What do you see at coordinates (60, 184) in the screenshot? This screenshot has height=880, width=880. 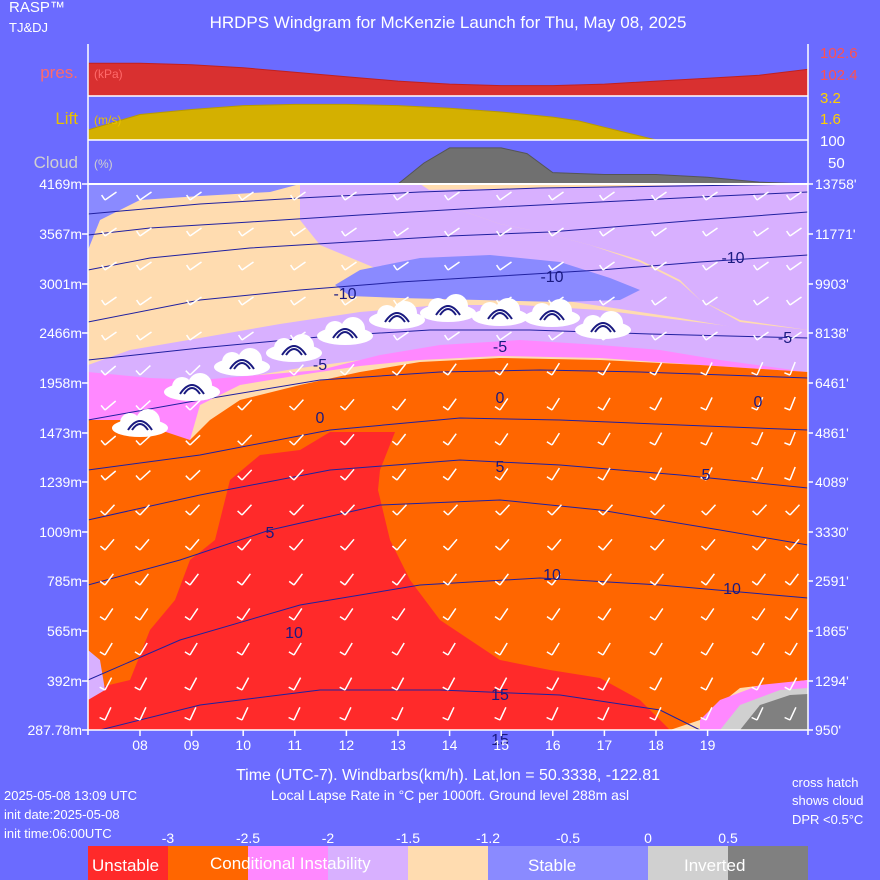 I see `y-tick-label-left: 4169m` at bounding box center [60, 184].